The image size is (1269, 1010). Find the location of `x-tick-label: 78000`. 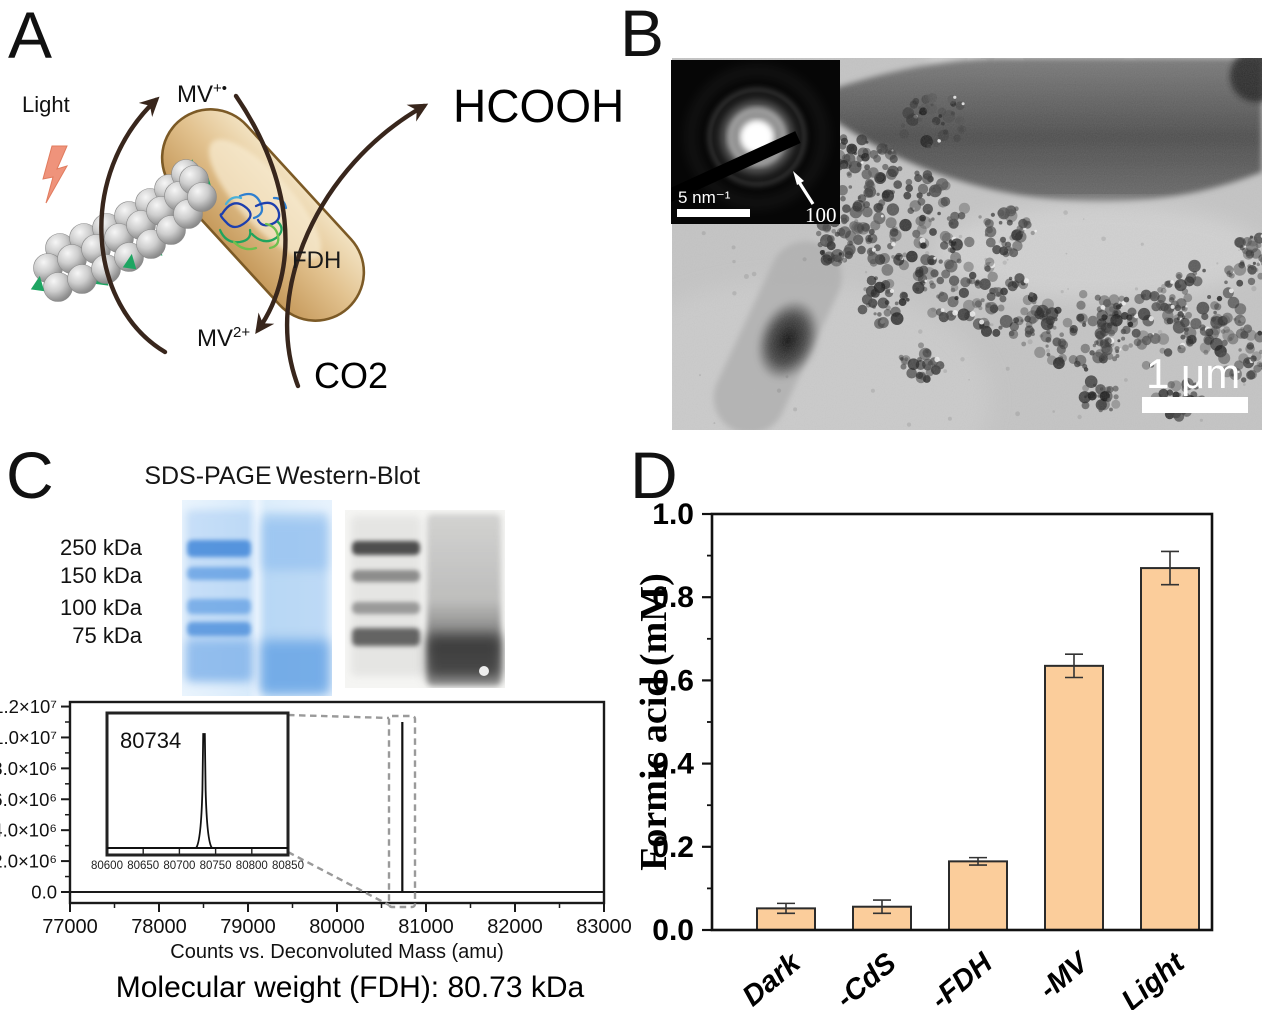

x-tick-label: 78000 is located at coordinates (159, 927).